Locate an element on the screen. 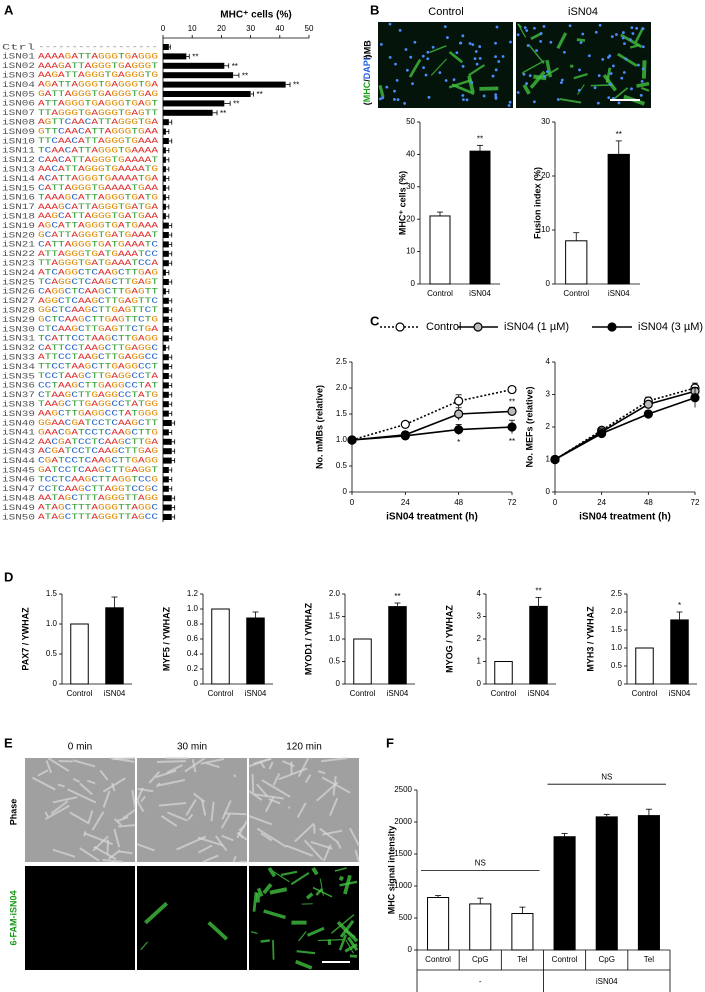  oligo-name: iSN45 is located at coordinates (18, 470).